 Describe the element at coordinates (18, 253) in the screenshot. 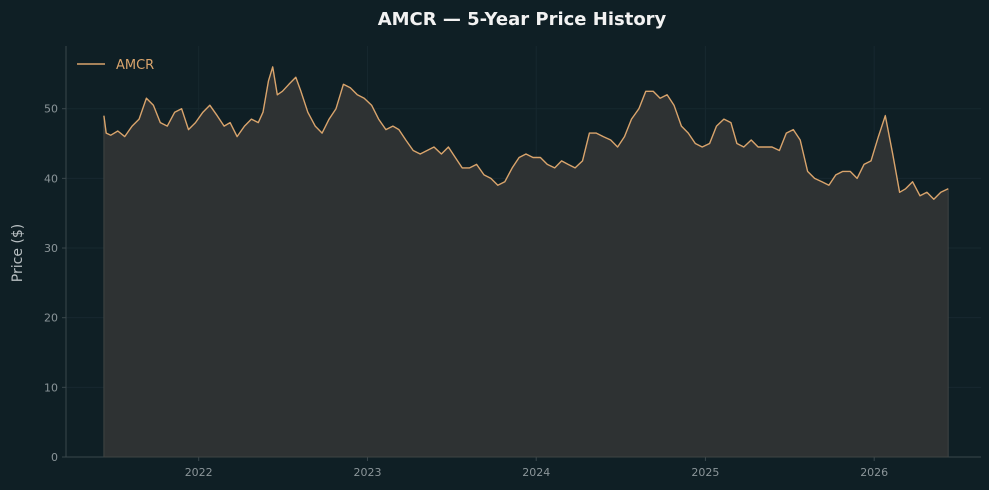

I see `y-axis-label: Price ($)` at that location.